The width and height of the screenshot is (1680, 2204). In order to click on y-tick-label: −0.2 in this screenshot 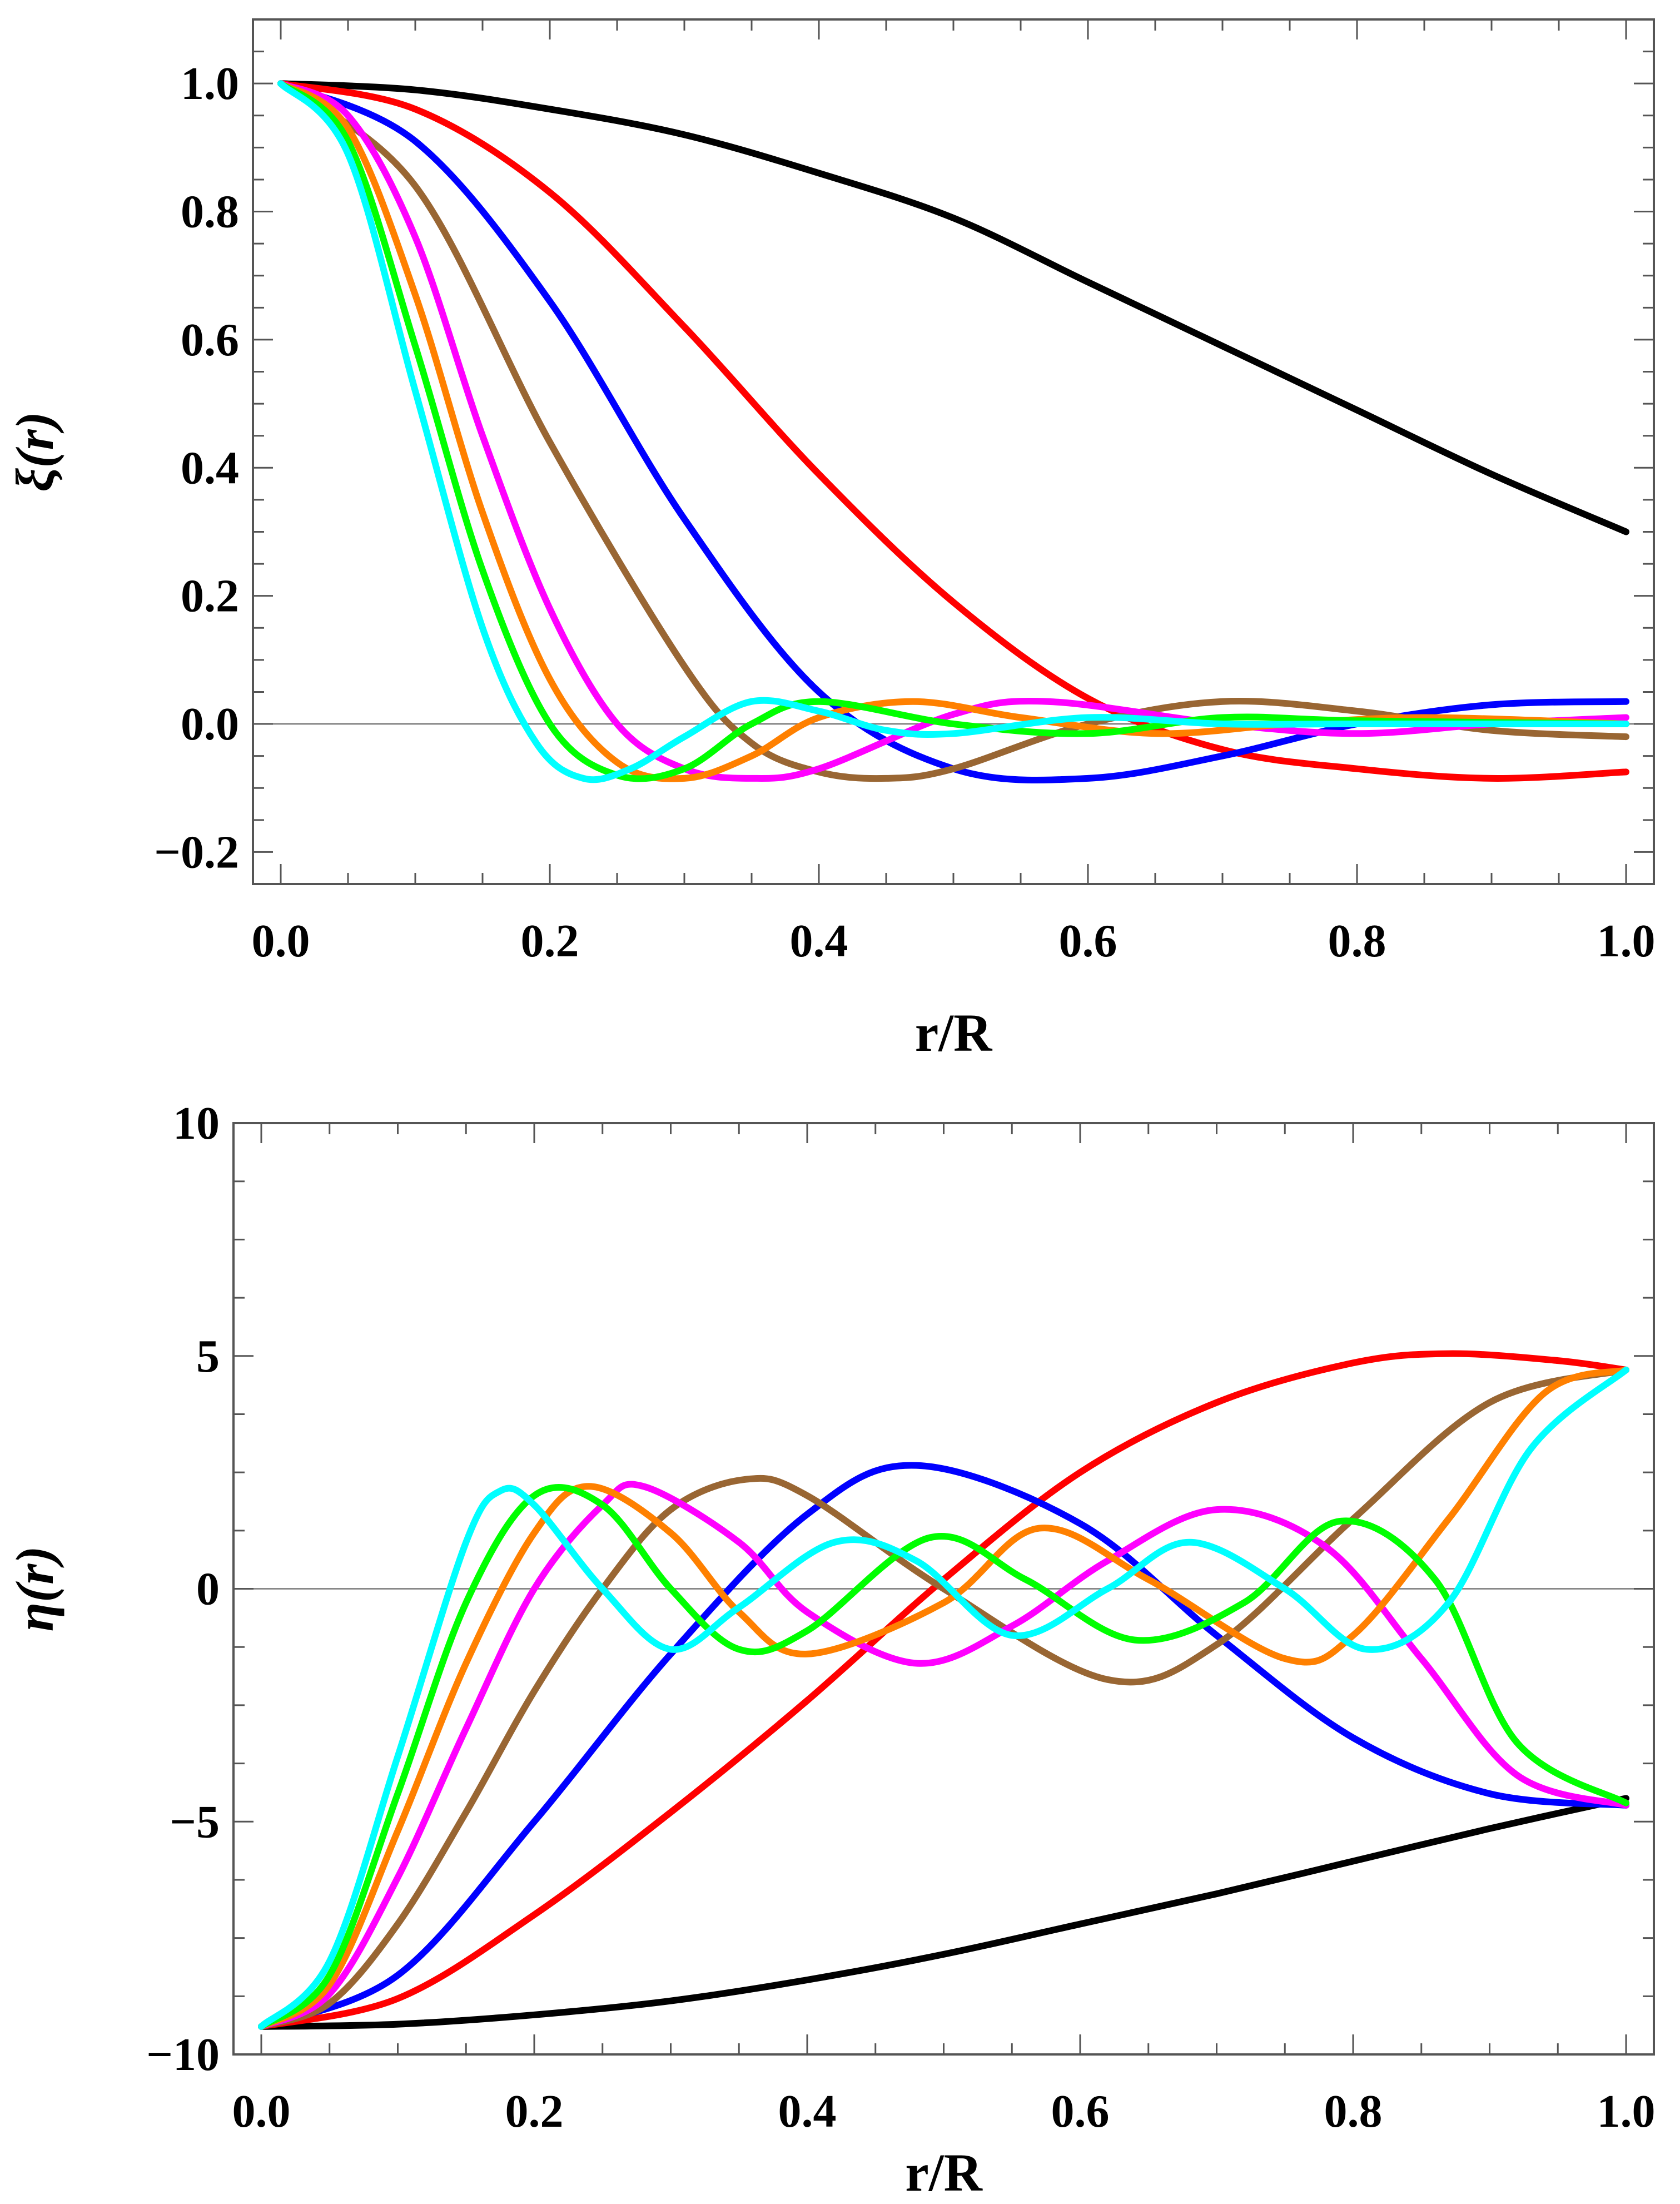, I will do `click(196, 852)`.